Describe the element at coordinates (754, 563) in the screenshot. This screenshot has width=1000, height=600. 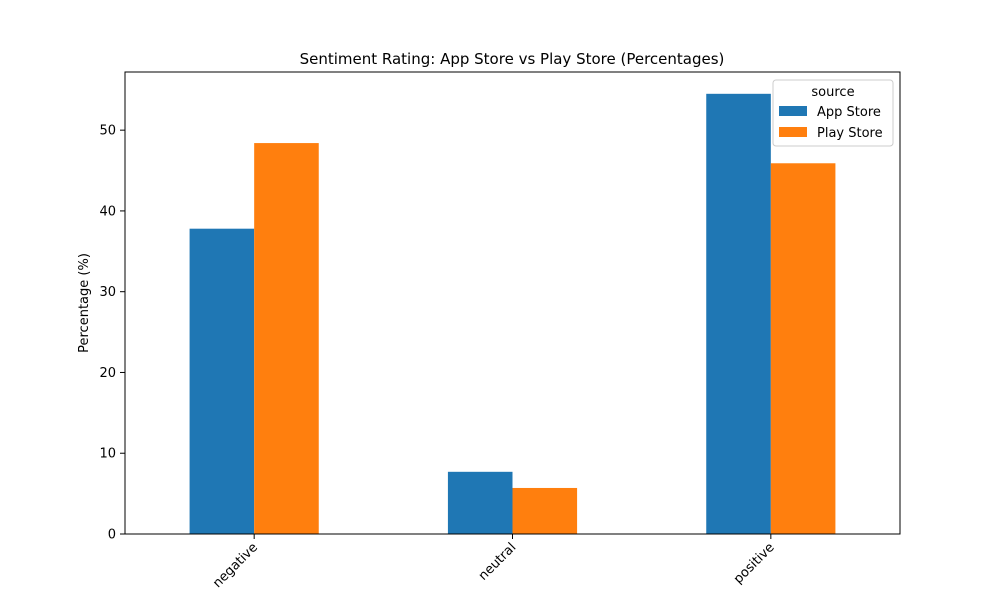
I see `x-tick-label-positive: positive` at that location.